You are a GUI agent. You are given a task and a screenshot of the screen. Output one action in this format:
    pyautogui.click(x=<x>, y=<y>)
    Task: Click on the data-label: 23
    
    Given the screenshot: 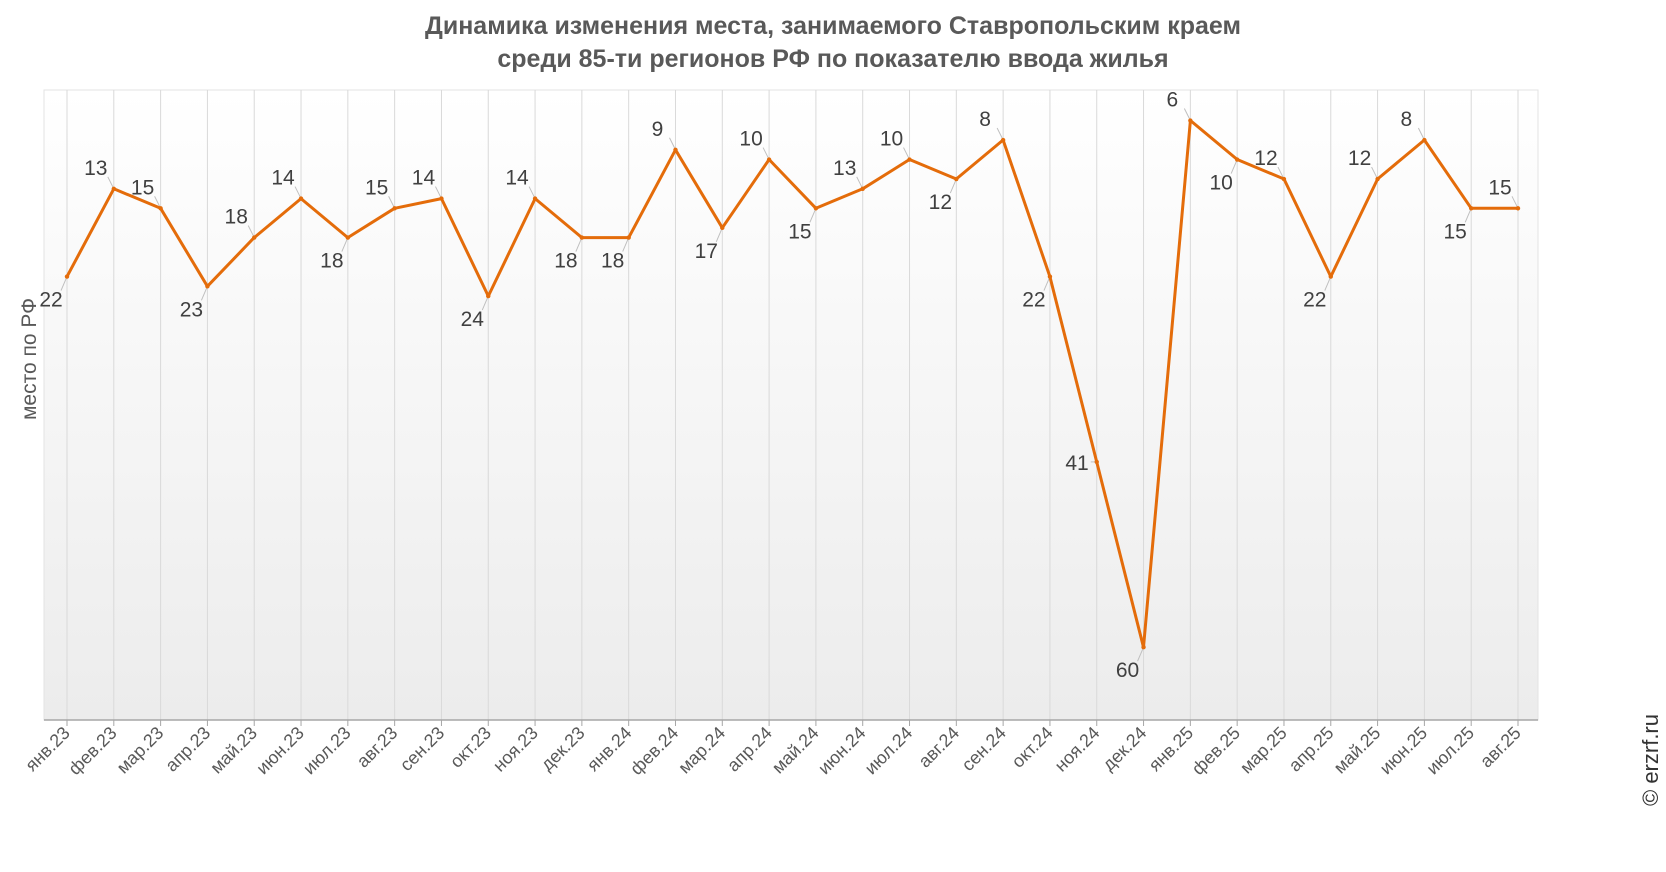 What is the action you would take?
    pyautogui.click(x=191, y=309)
    